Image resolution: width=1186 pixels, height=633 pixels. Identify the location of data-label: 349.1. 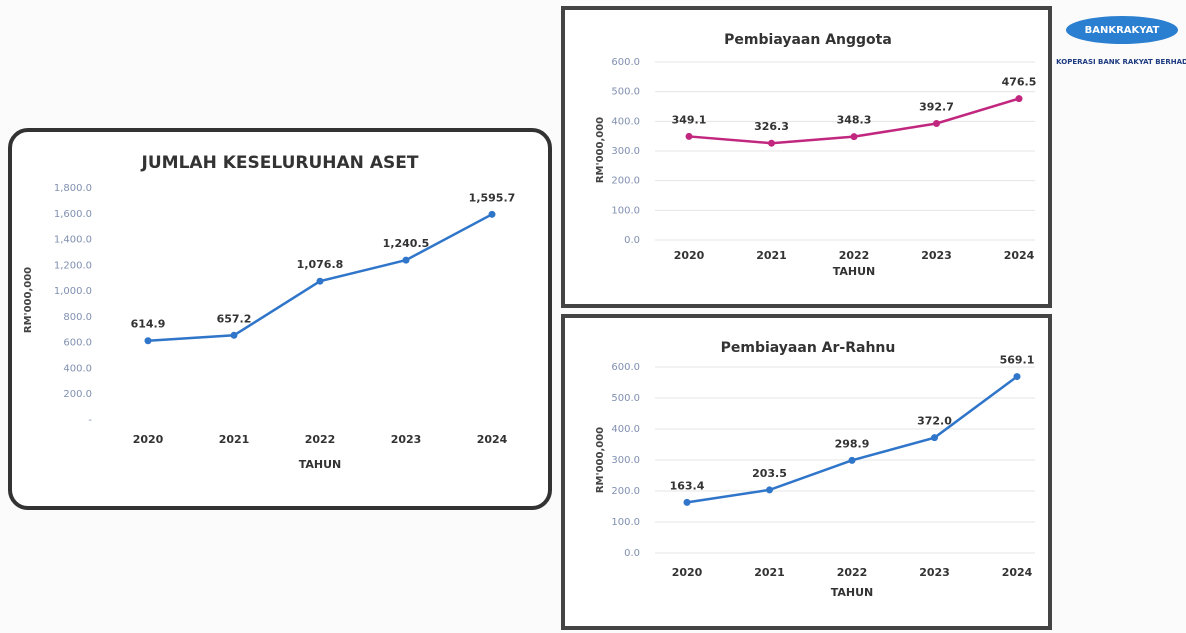
(689, 119).